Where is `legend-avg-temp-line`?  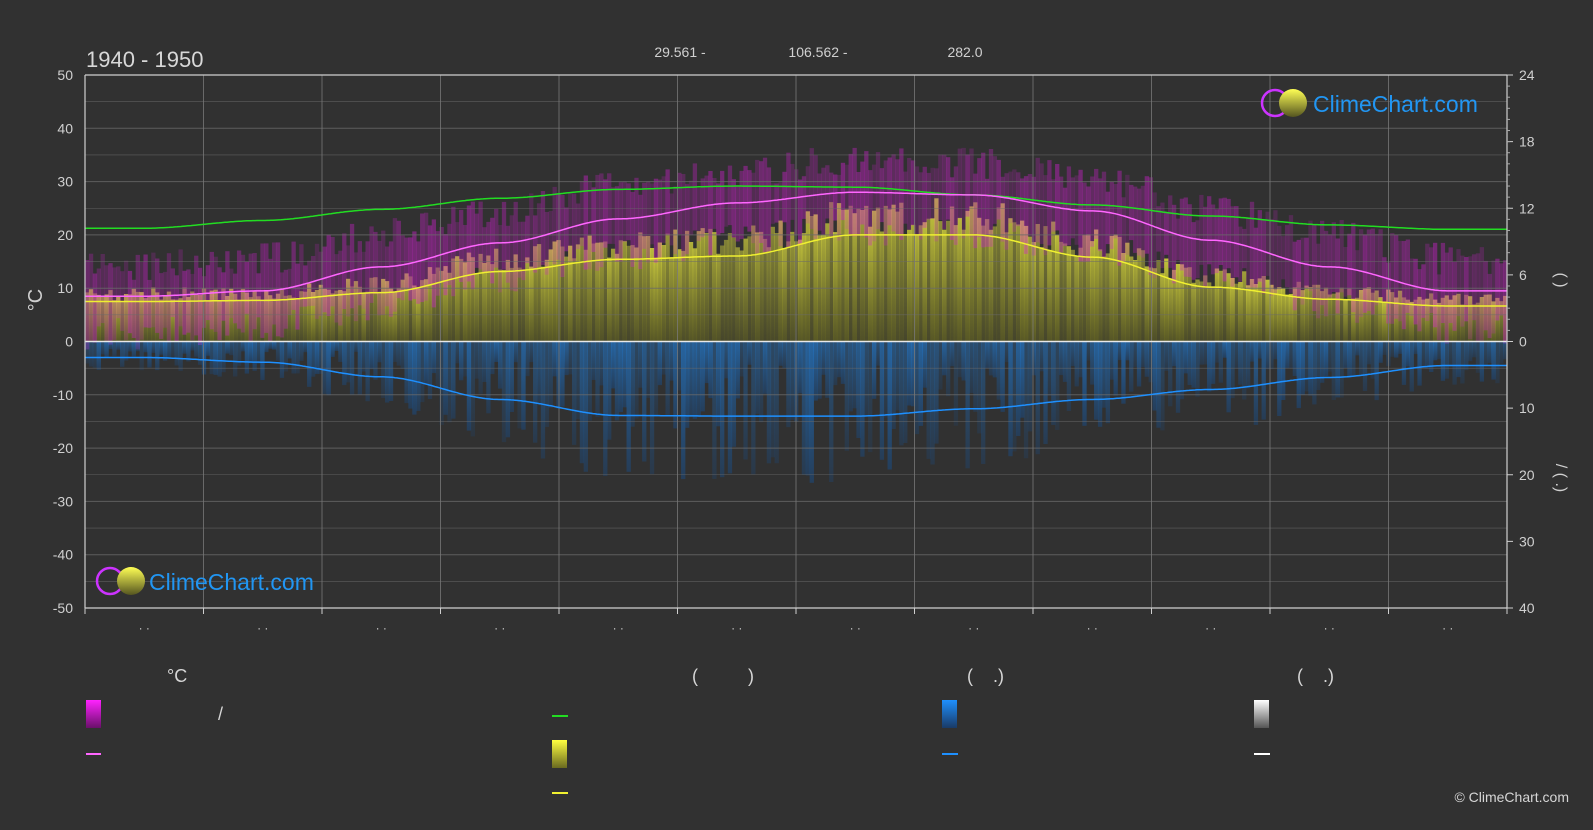 legend-avg-temp-line is located at coordinates (93, 754).